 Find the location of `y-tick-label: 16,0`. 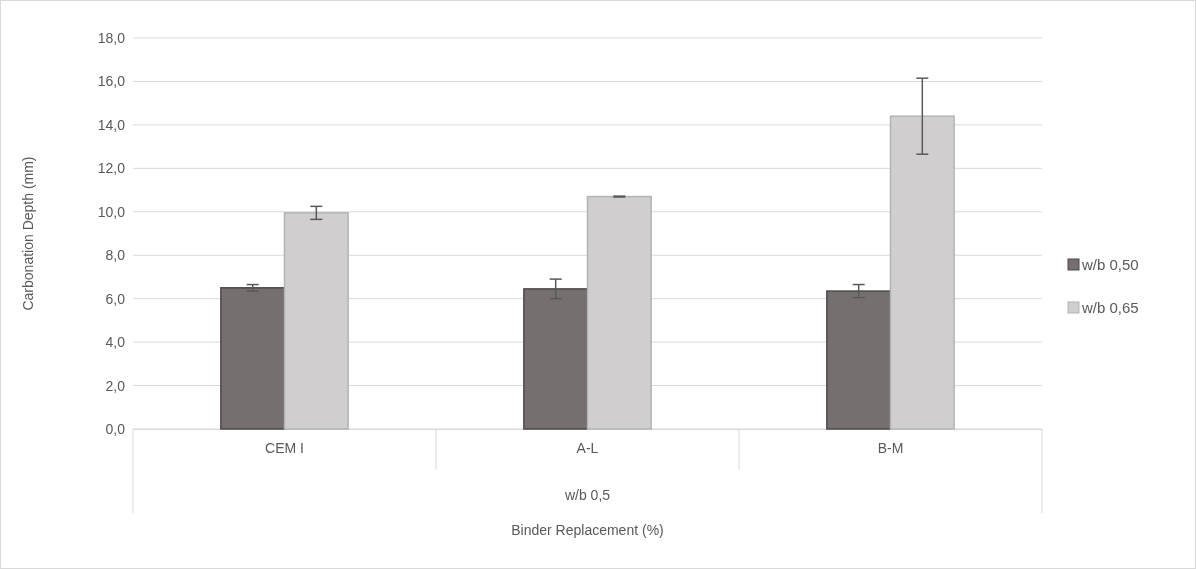

y-tick-label: 16,0 is located at coordinates (111, 81).